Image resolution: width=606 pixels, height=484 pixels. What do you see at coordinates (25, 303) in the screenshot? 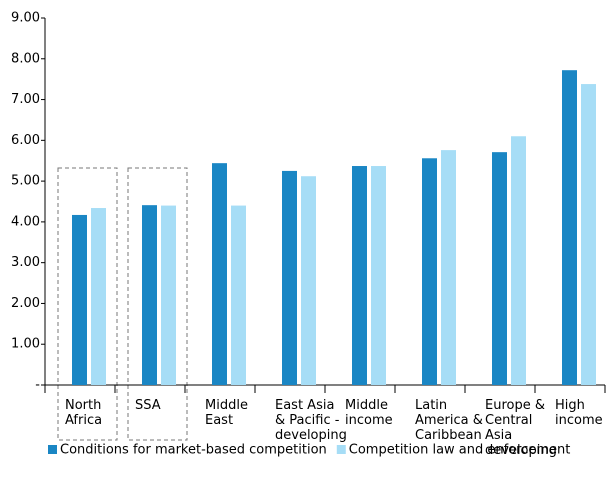
I see `y-tick-label: 2.00` at bounding box center [25, 303].